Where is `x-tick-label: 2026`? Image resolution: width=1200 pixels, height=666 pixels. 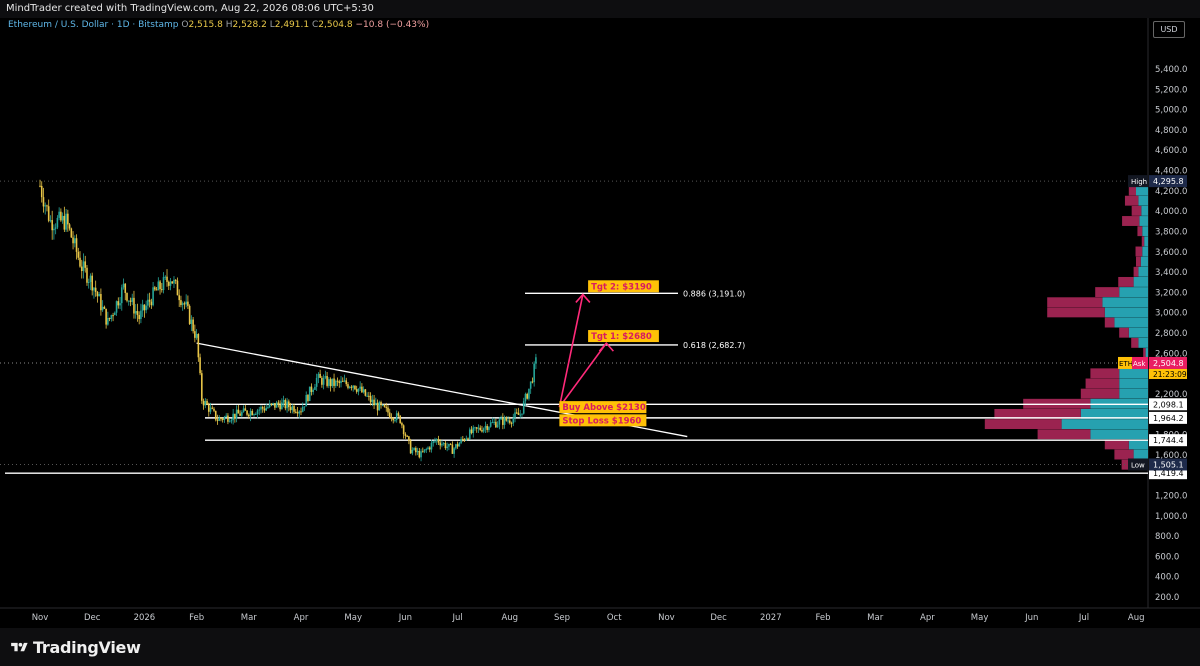 x-tick-label: 2026 is located at coordinates (145, 618).